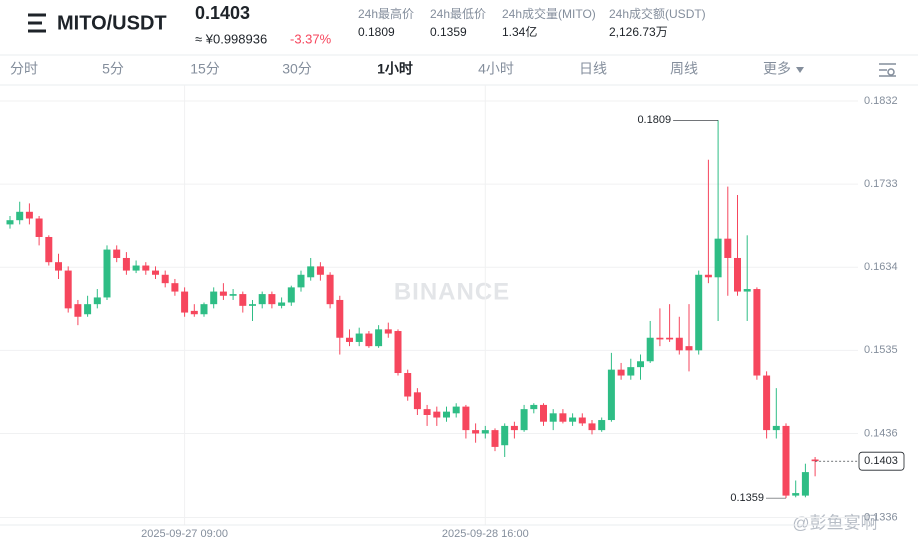 The height and width of the screenshot is (554, 918). What do you see at coordinates (113, 69) in the screenshot?
I see `tab: 5分` at bounding box center [113, 69].